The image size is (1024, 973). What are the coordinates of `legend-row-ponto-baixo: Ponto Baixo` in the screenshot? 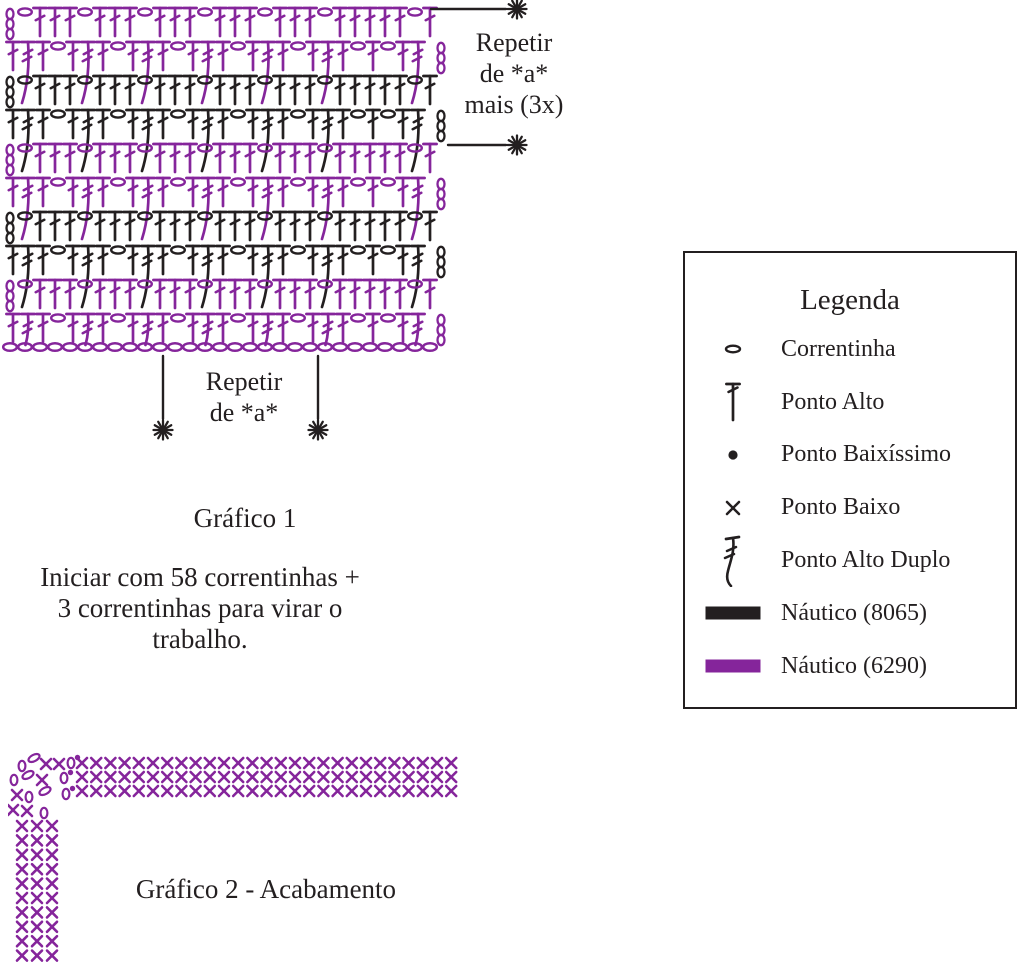 It's located at (850, 507).